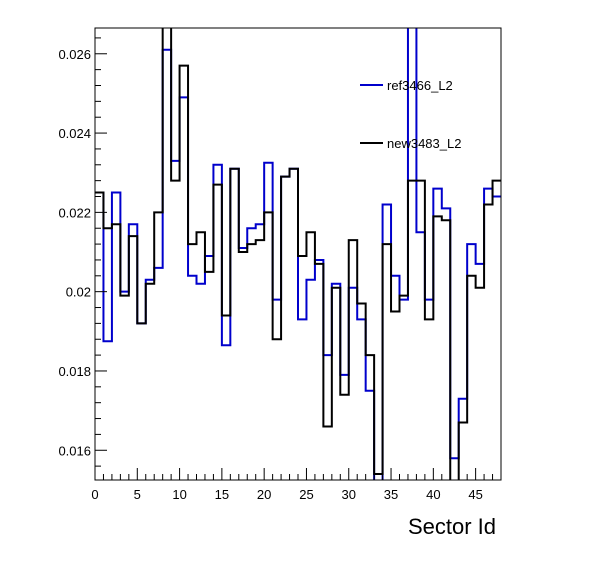 This screenshot has width=596, height=572. What do you see at coordinates (78, 292) in the screenshot?
I see `y-tick-label: 0.02` at bounding box center [78, 292].